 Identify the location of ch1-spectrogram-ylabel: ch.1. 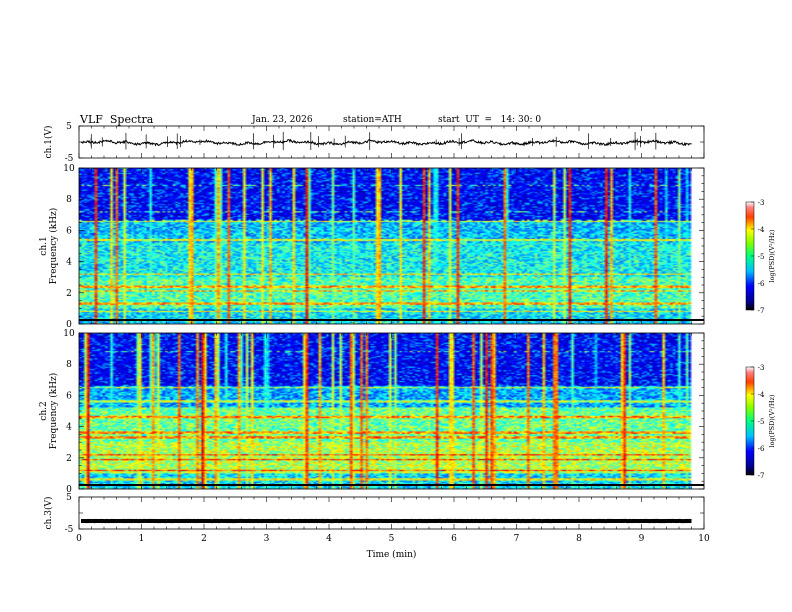
(44, 245).